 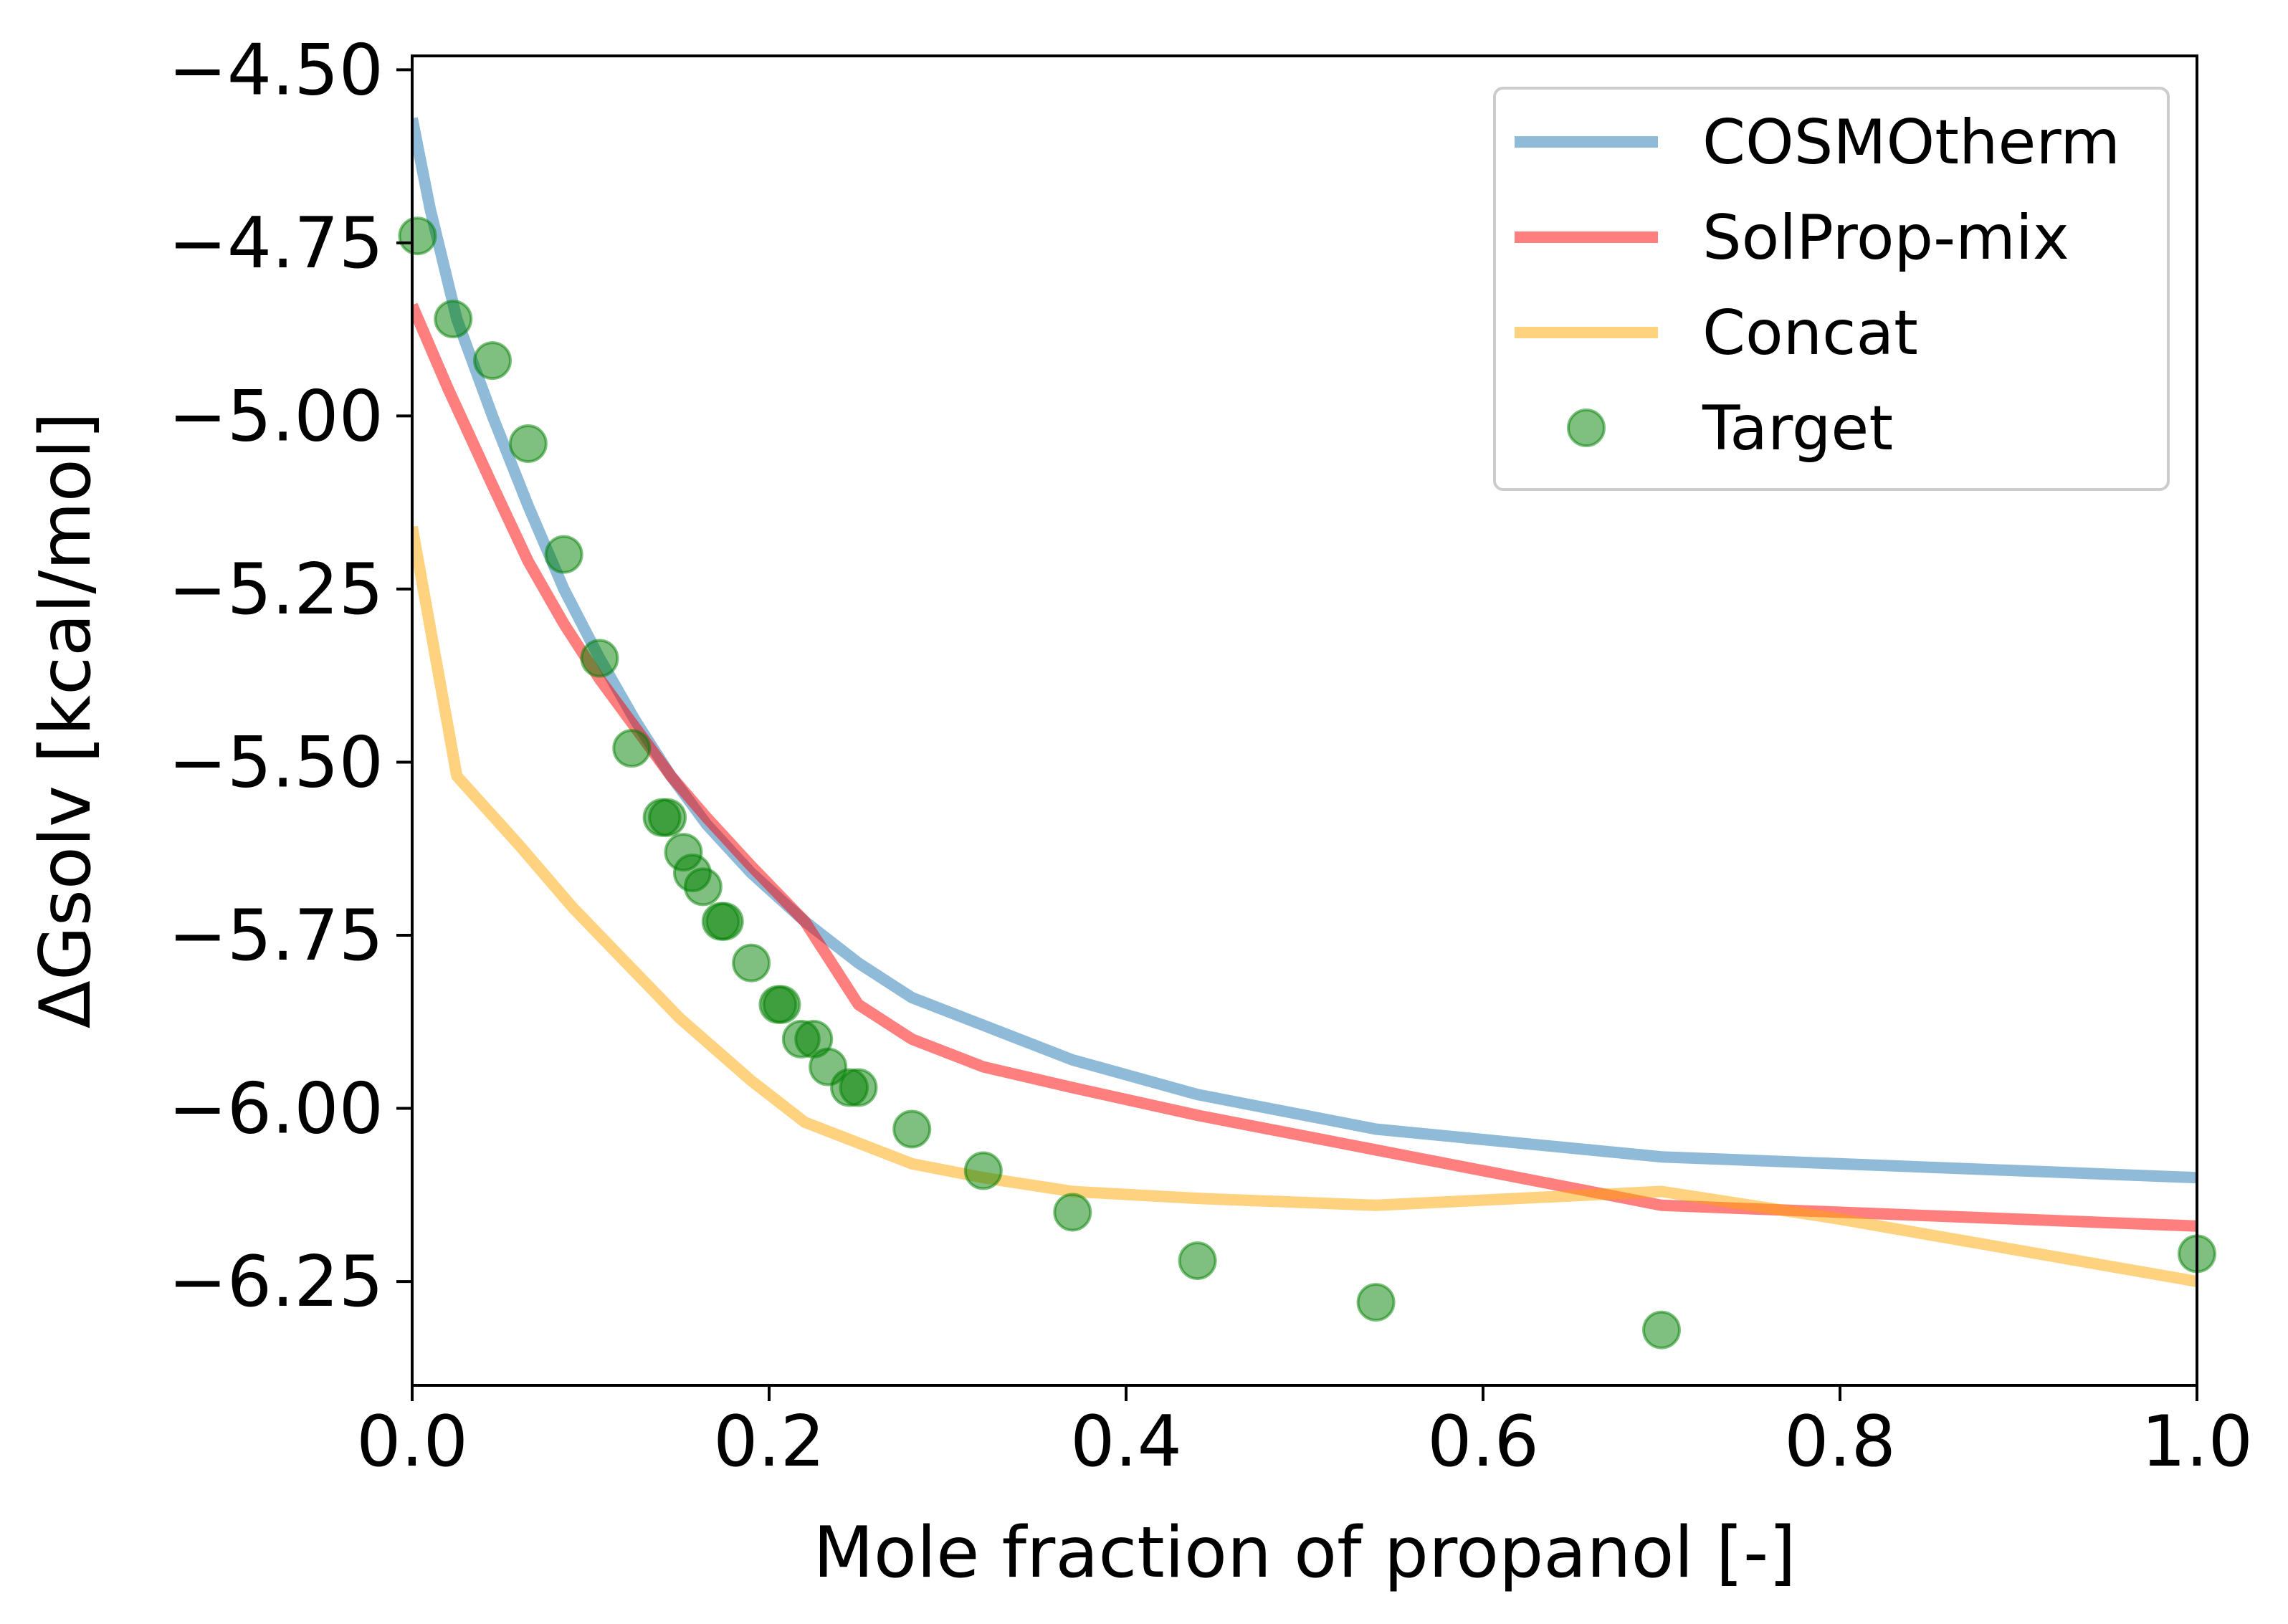 I want to click on legend-swatch-target, so click(x=1587, y=428).